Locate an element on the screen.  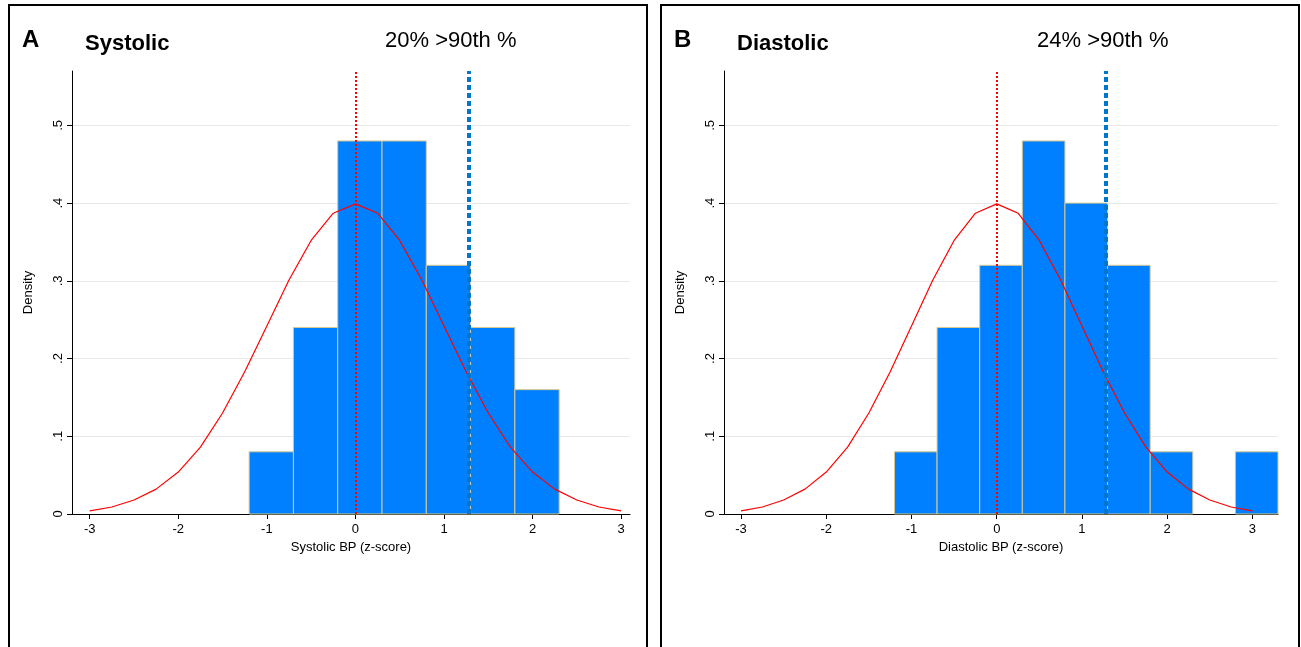
text: B is located at coordinates (683, 38).